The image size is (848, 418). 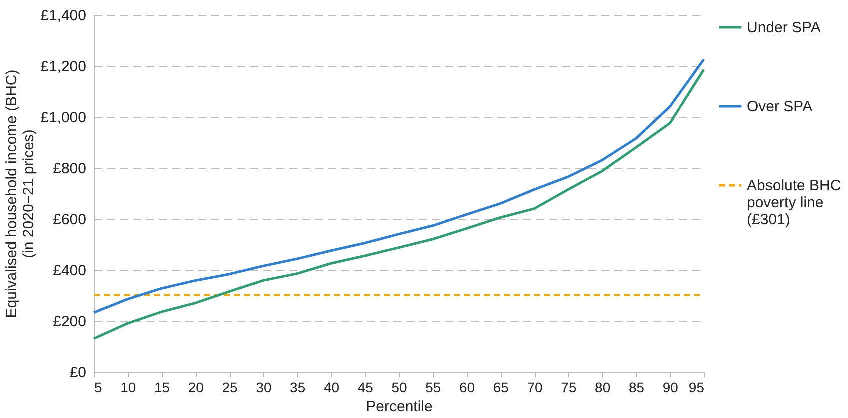 I want to click on y-tick-label: £800, so click(x=69, y=169).